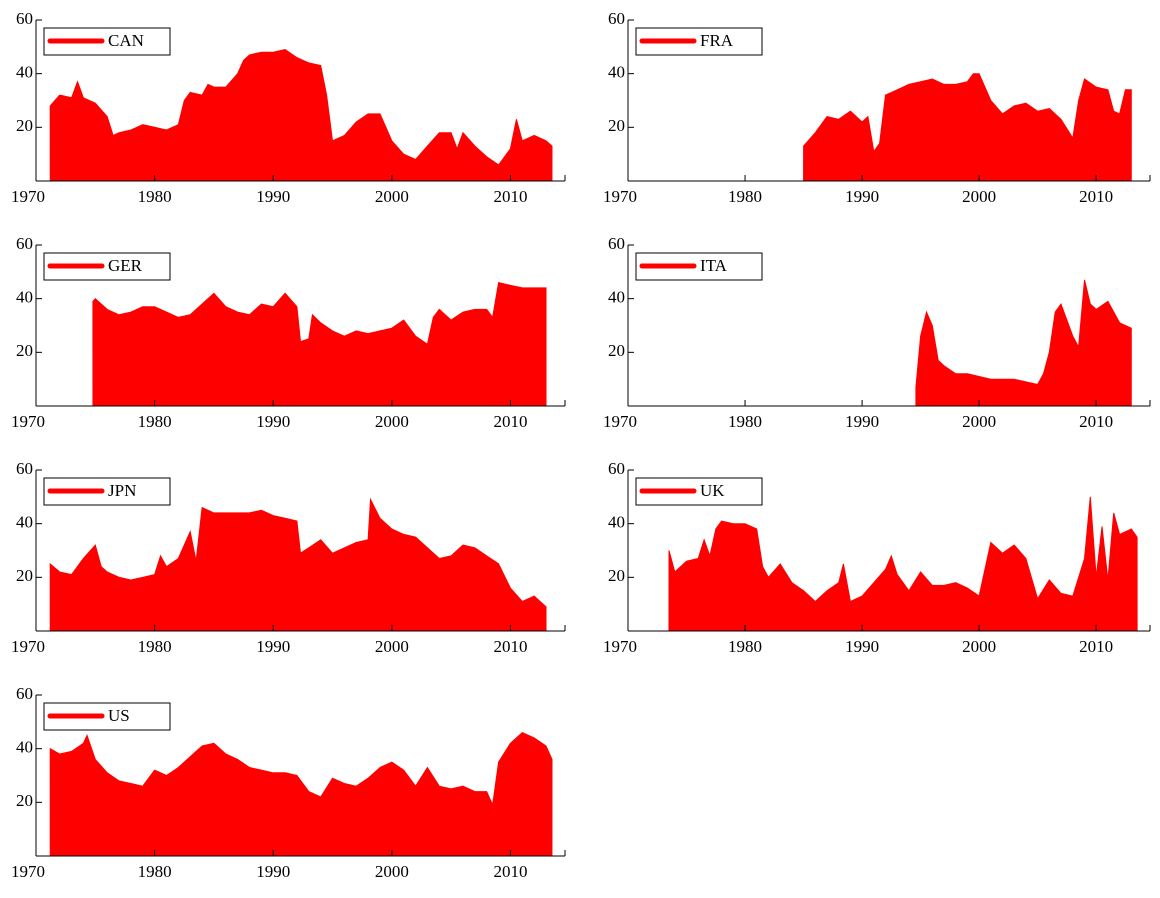  Describe the element at coordinates (126, 40) in the screenshot. I see `legend-label: CAN` at that location.